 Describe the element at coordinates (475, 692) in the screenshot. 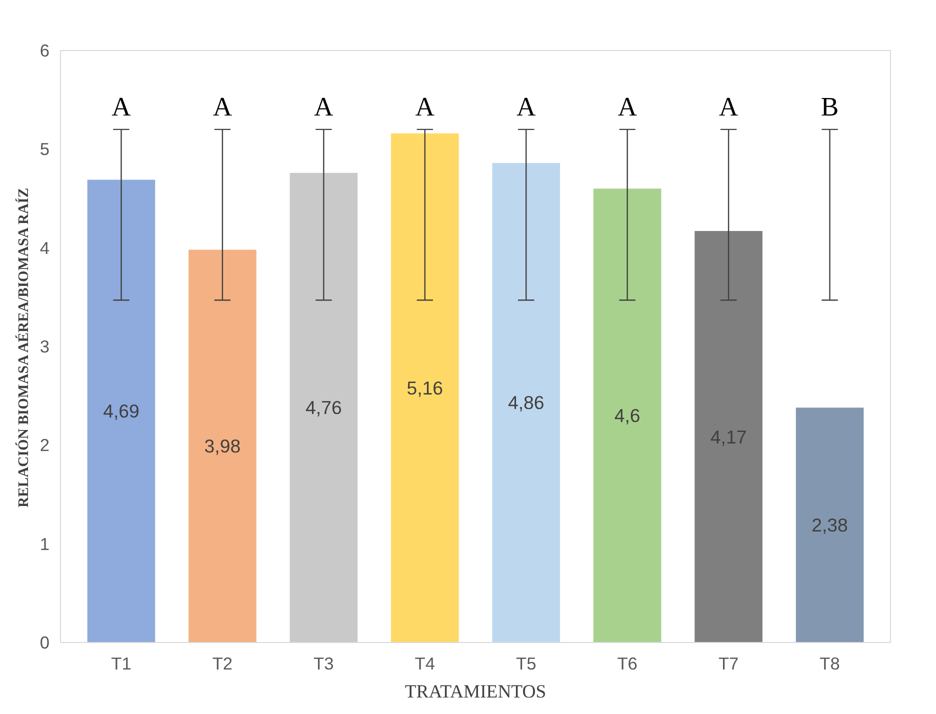

I see `x-axis-title: TRATAMIENTOS` at that location.